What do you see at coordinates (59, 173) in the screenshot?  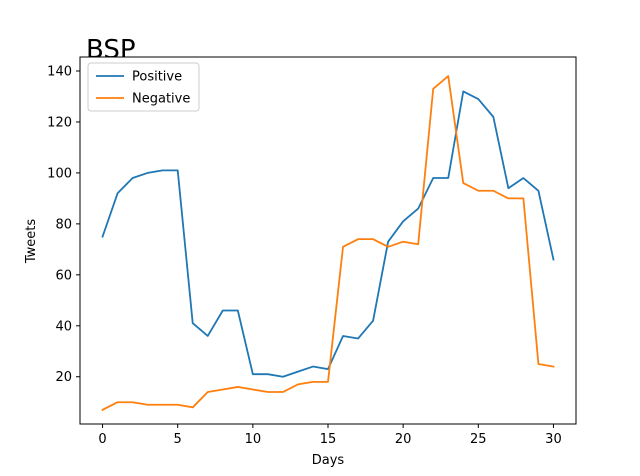 I see `y-tick-label: 100` at bounding box center [59, 173].